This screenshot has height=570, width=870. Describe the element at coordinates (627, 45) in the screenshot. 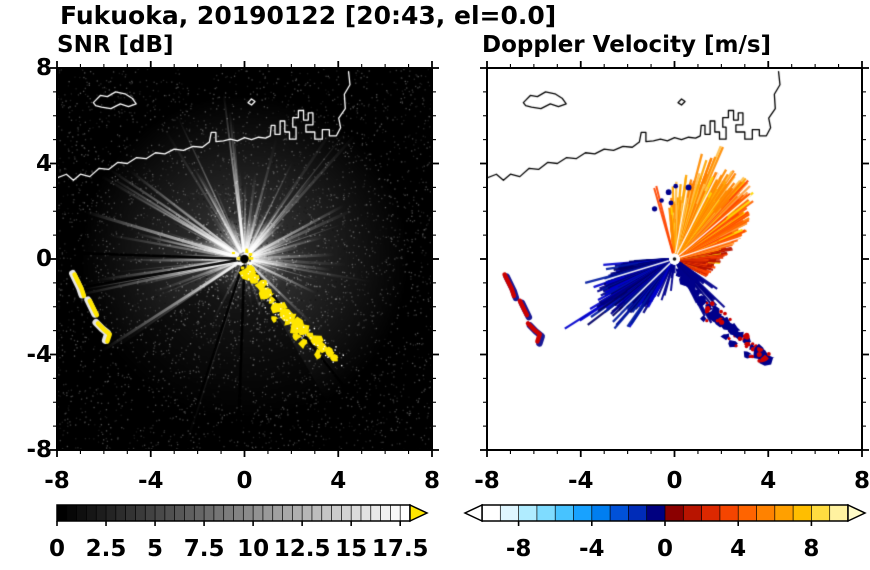

I see `doppler-panel-title: Doppler Velocity [m/s]` at that location.